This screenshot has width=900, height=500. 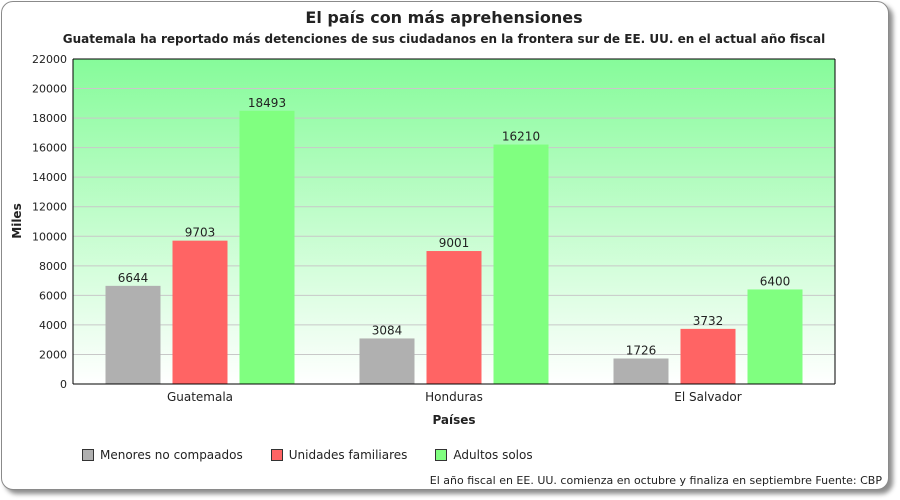 What do you see at coordinates (200, 233) in the screenshot?
I see `bar-value-label: 9703` at bounding box center [200, 233].